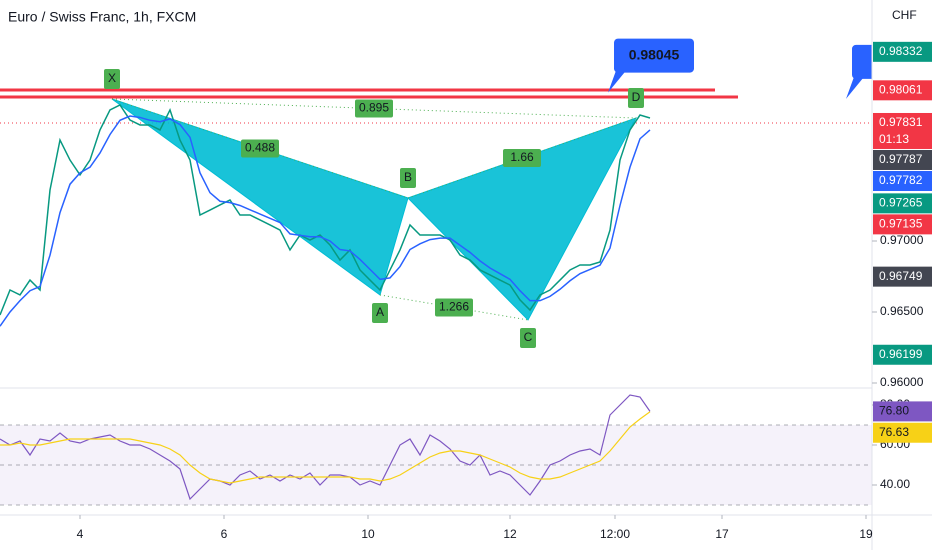  I want to click on price-tag-label: 0.98332, so click(901, 51).